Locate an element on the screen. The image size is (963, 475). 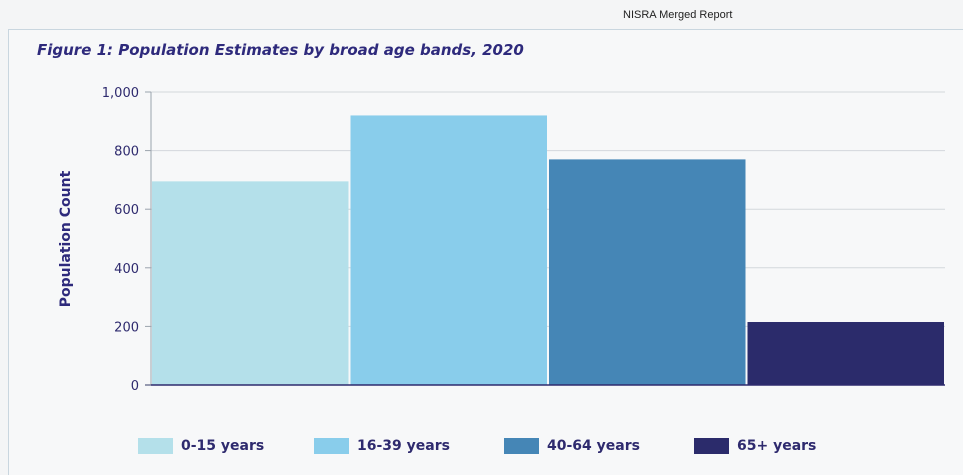
bar-16-39-years is located at coordinates (448, 250).